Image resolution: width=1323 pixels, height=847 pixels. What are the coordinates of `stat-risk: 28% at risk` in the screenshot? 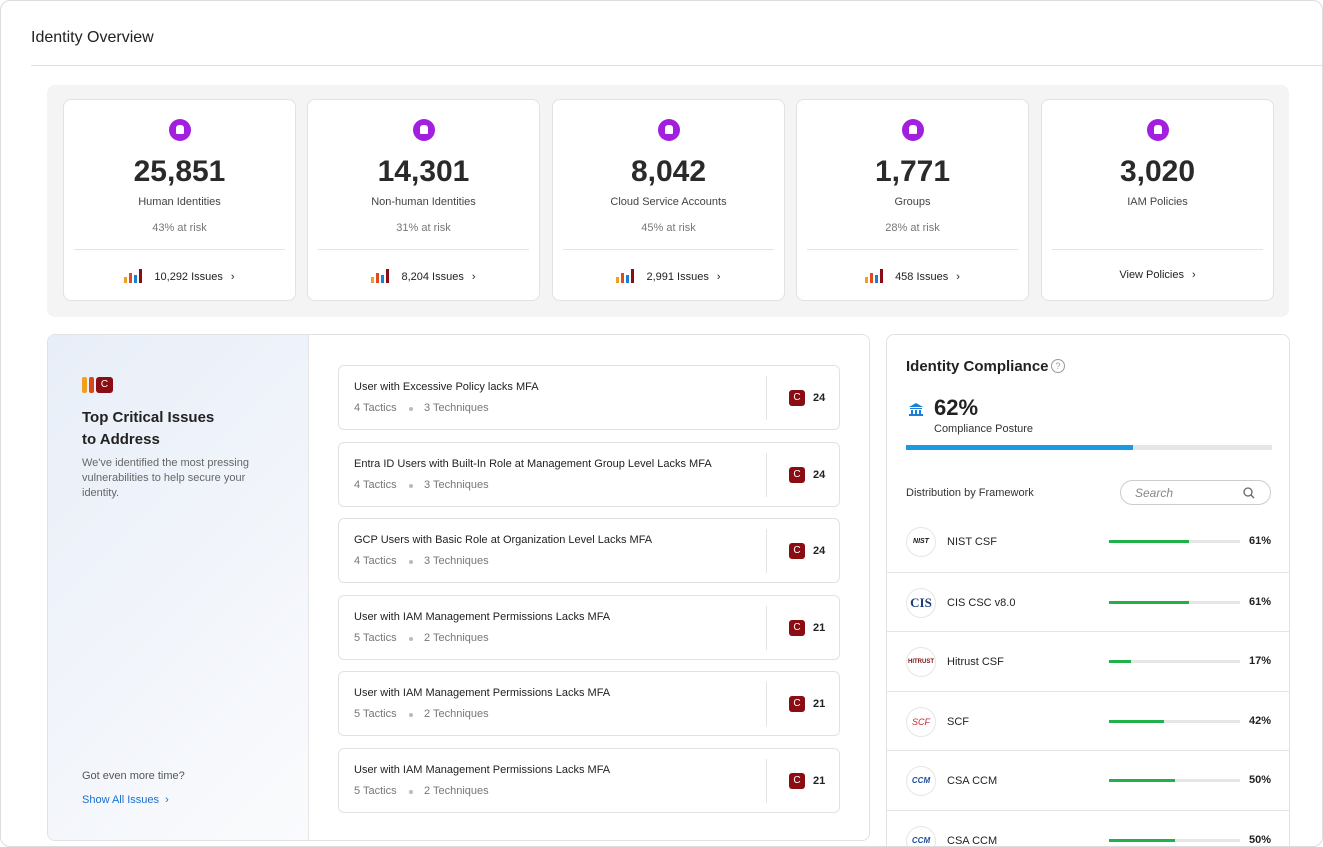 It's located at (912, 228).